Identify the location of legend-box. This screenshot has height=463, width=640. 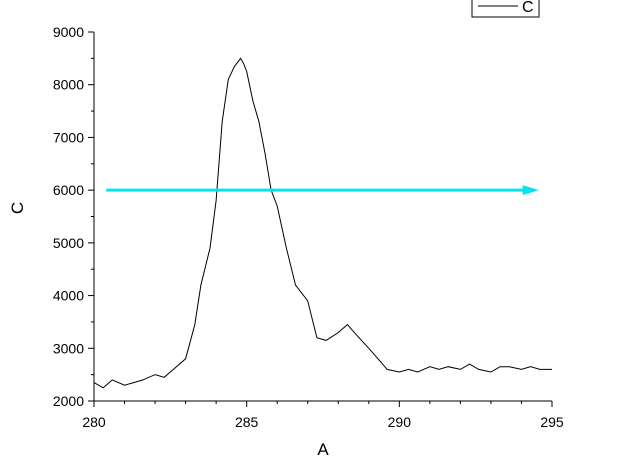
(505, 9).